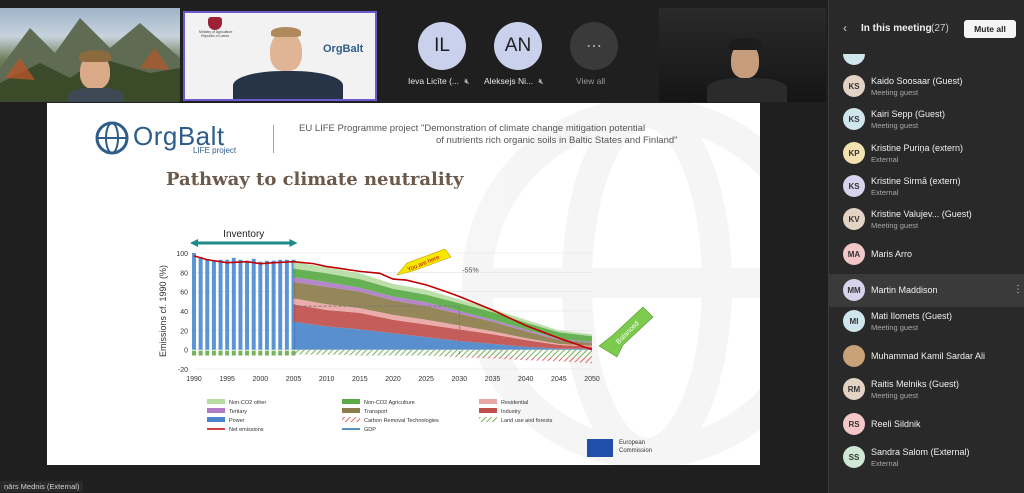 The image size is (1024, 493). Describe the element at coordinates (426, 379) in the screenshot. I see `x-tick-label: 2025` at that location.